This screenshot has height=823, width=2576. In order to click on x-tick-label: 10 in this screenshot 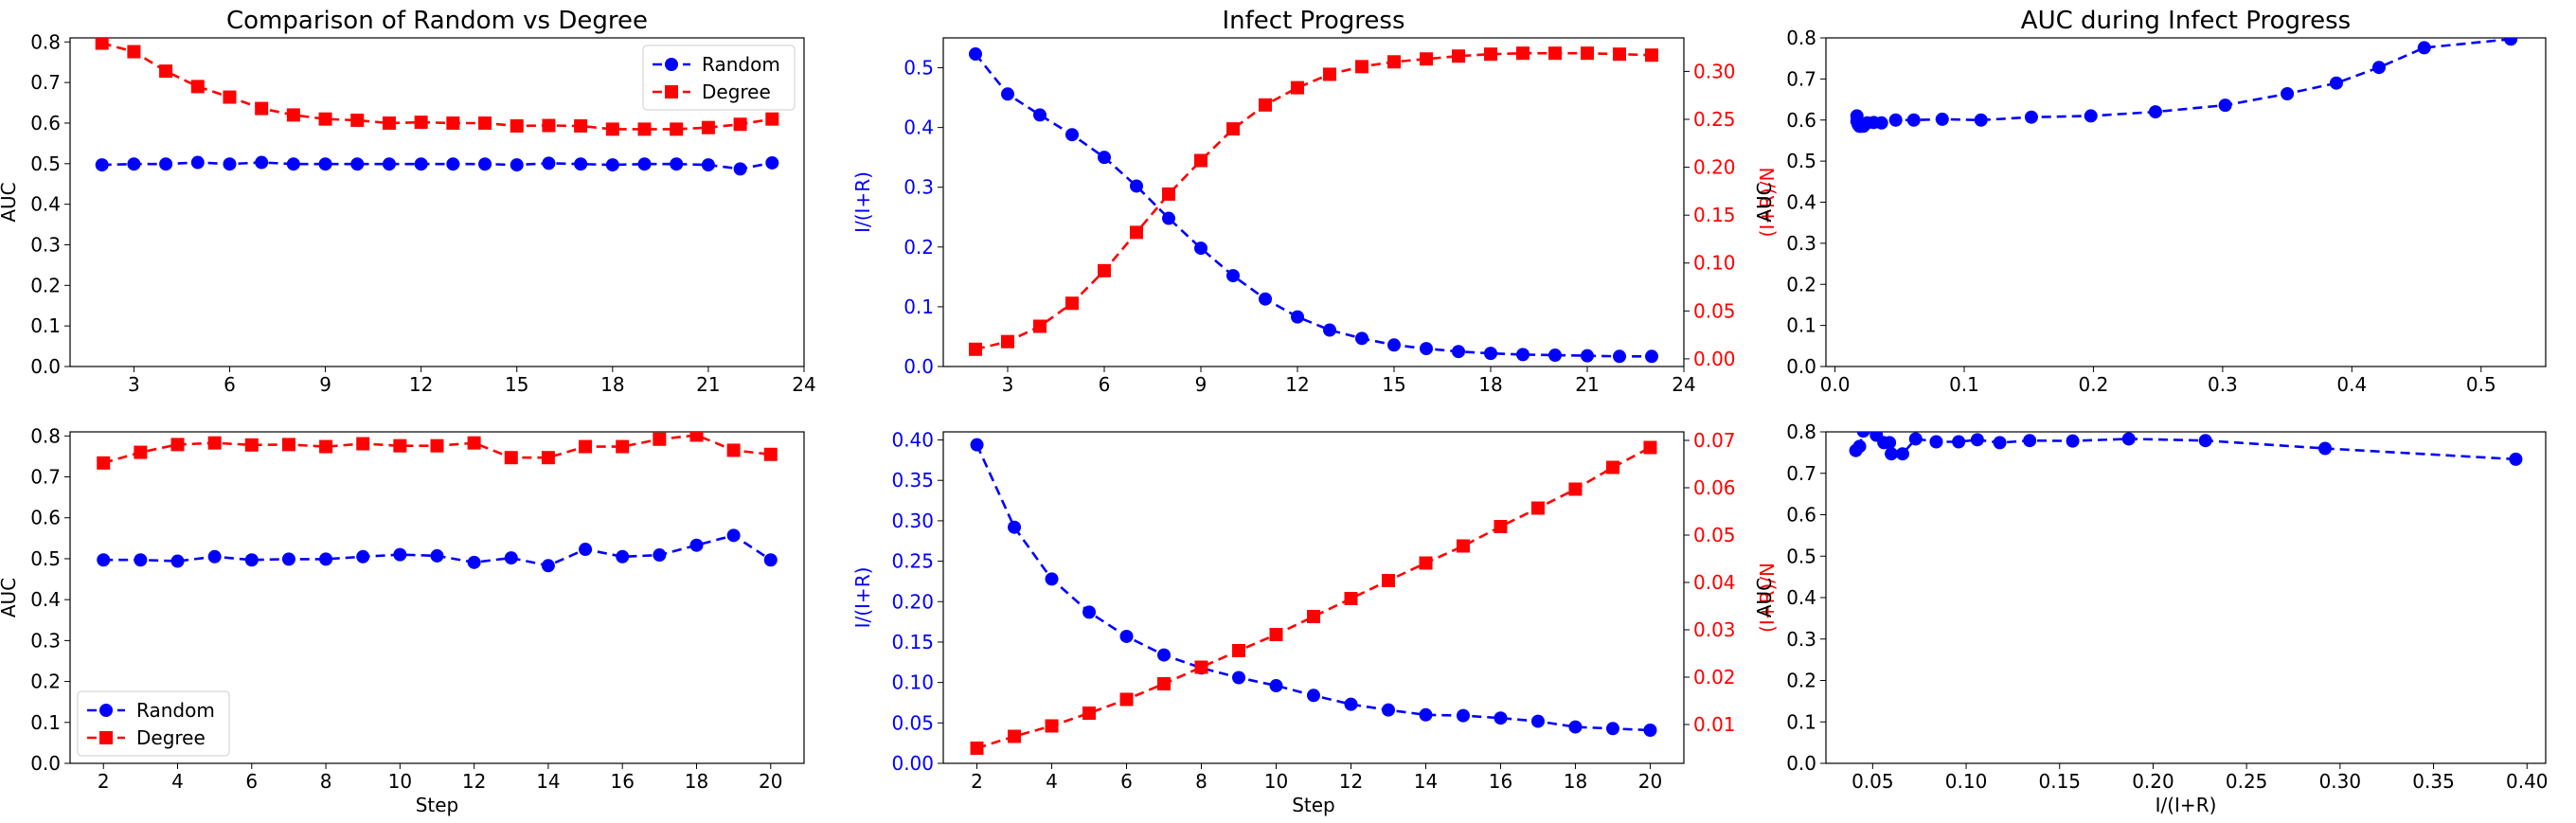, I will do `click(1276, 781)`.